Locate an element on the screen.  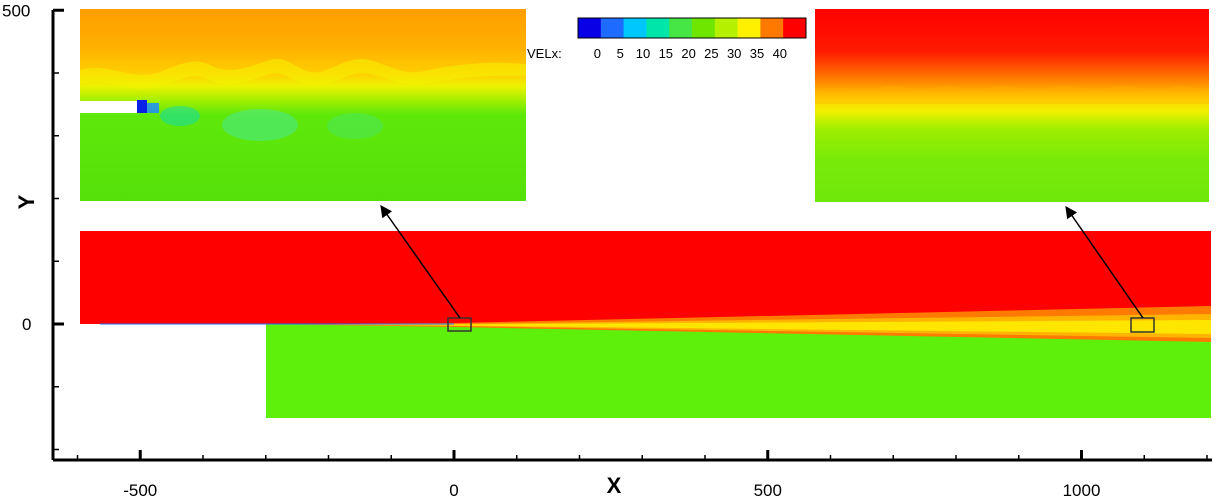
zoom-arrow-left is located at coordinates (420, 262).